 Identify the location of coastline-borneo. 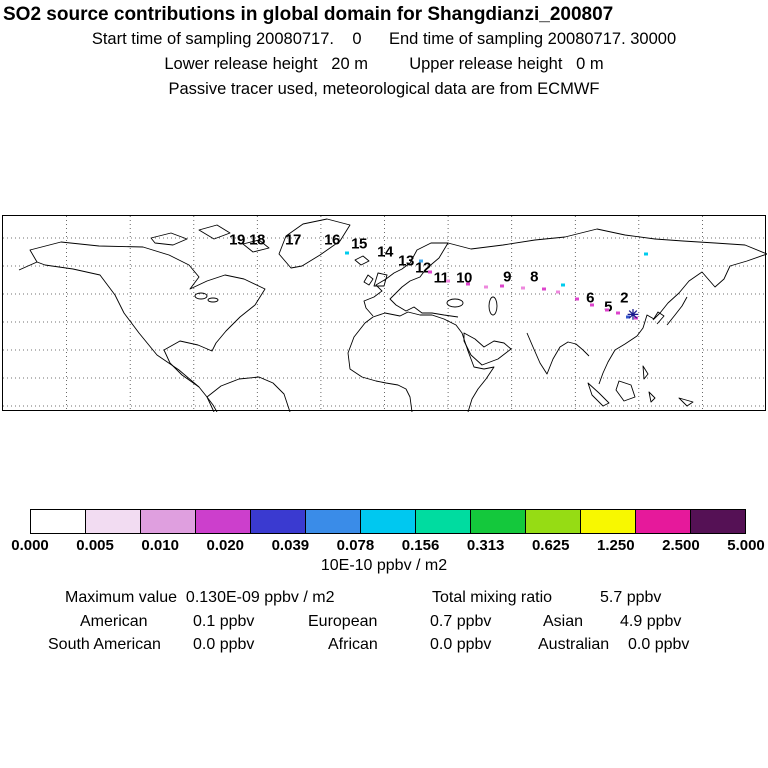
(625, 391).